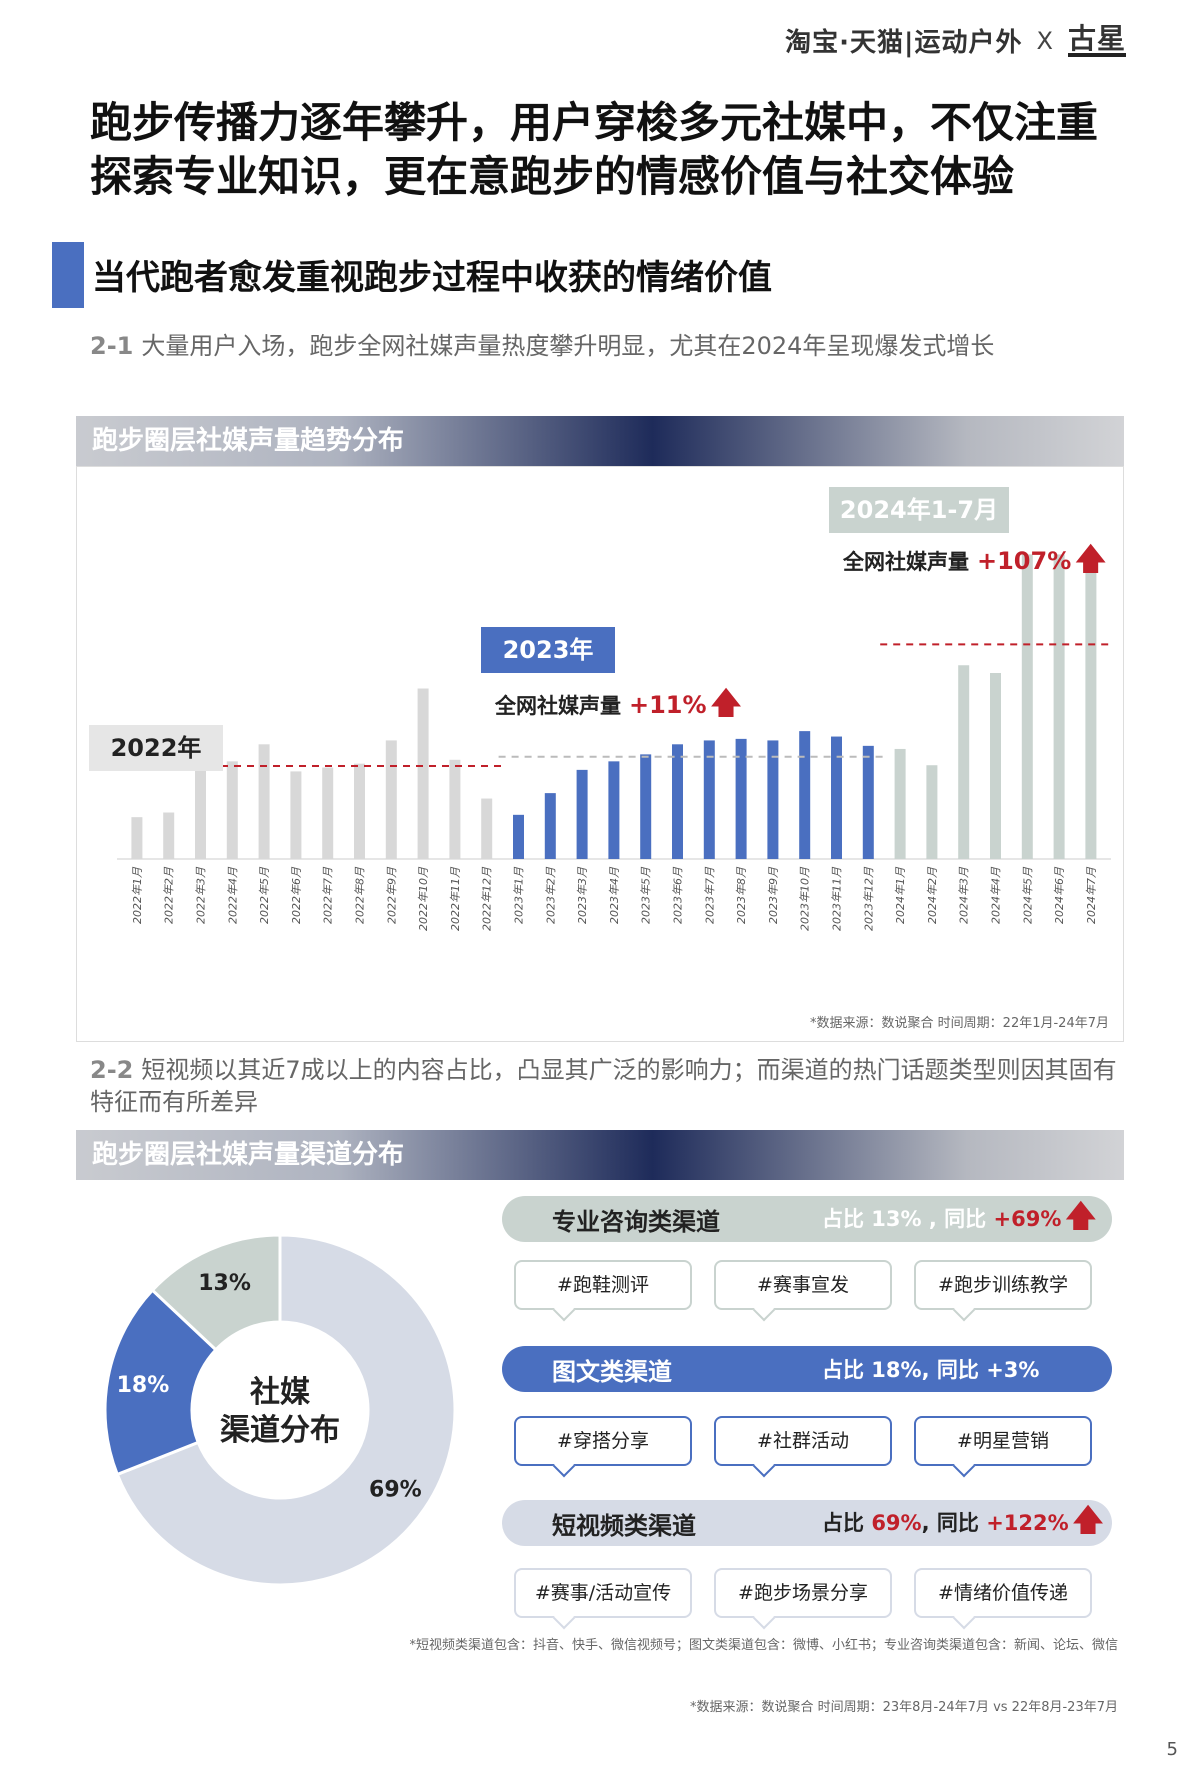  I want to click on slice-label: 69%, so click(395, 1489).